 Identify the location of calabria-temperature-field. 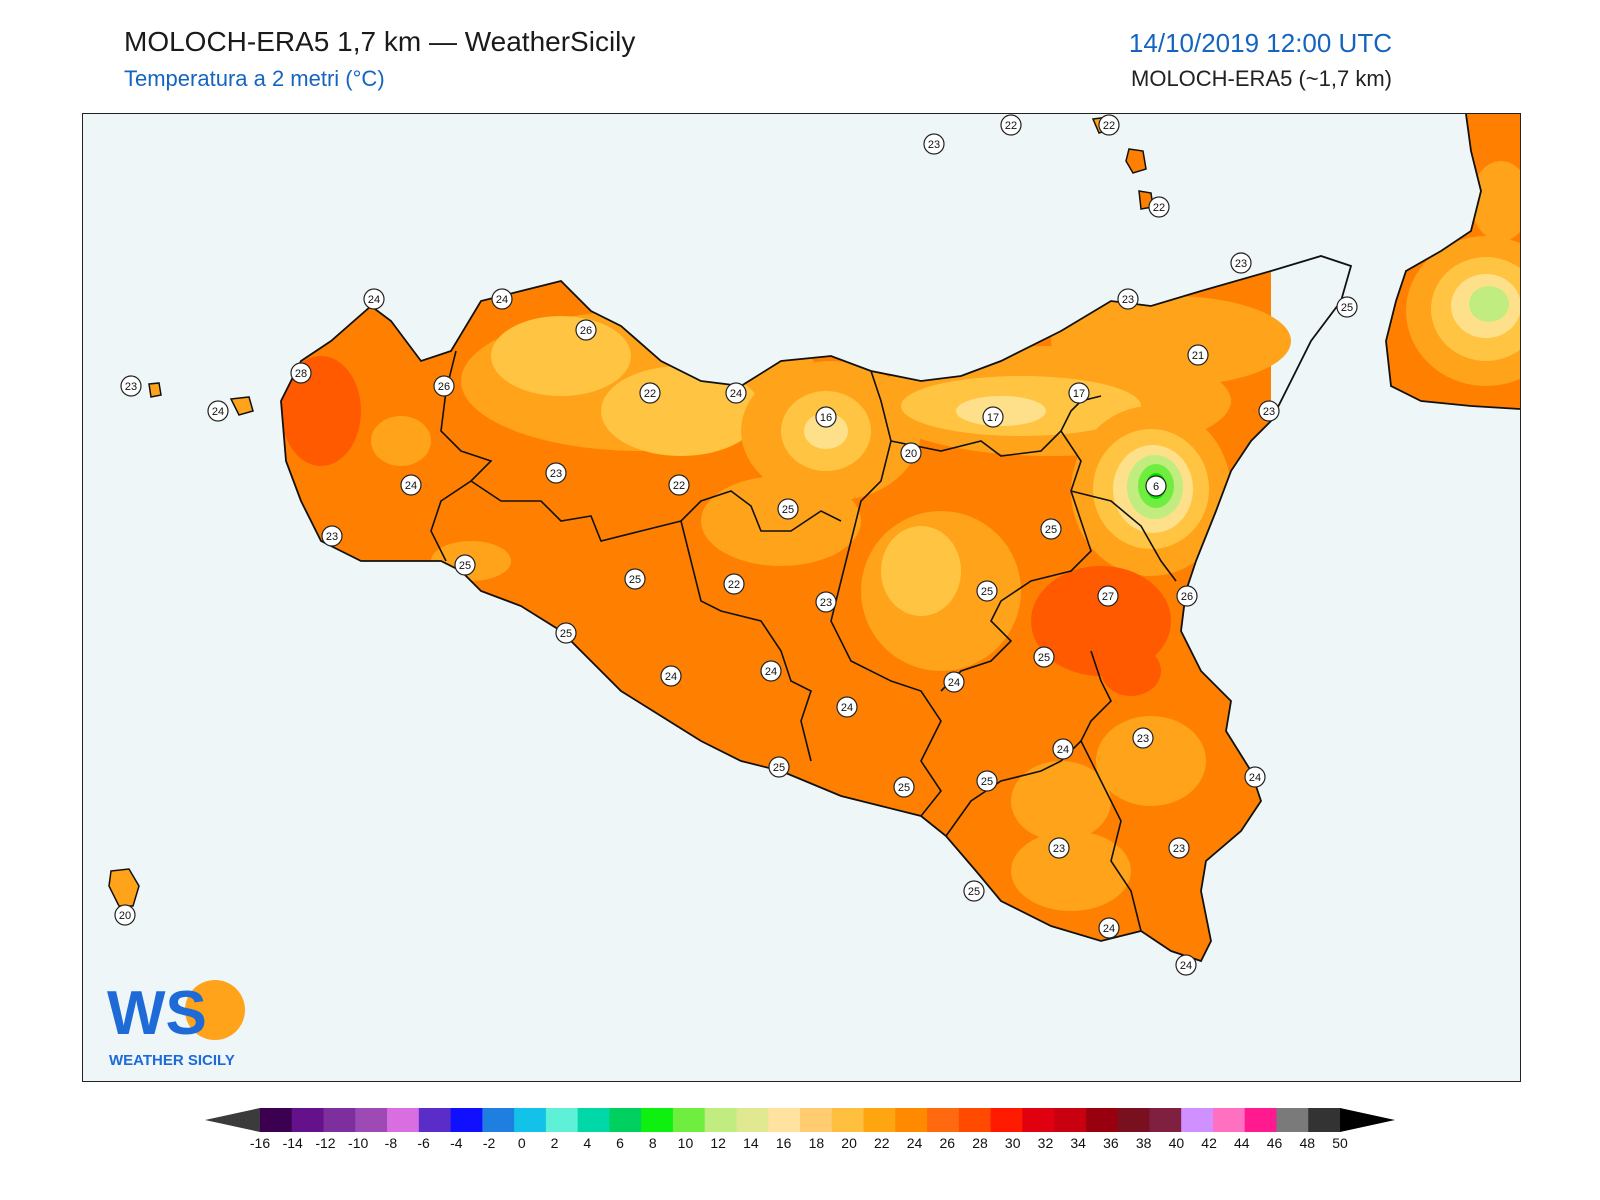
(1453, 261).